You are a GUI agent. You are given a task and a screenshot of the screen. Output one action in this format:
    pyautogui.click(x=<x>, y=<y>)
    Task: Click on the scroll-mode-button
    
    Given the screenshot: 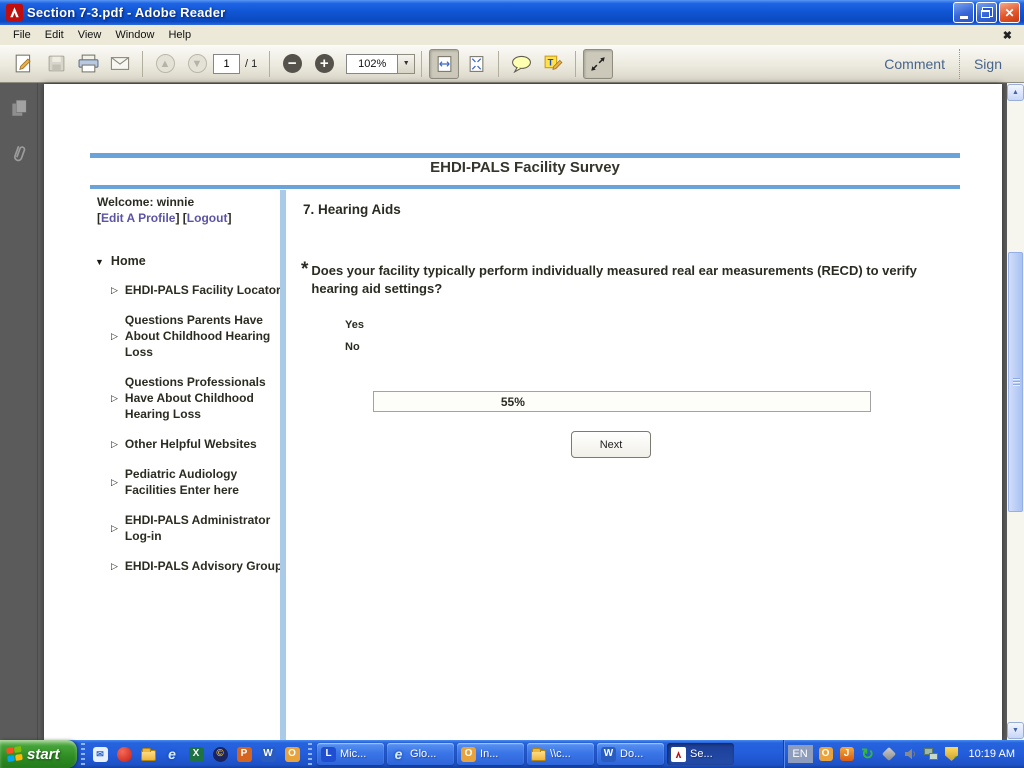 What is the action you would take?
    pyautogui.click(x=444, y=63)
    